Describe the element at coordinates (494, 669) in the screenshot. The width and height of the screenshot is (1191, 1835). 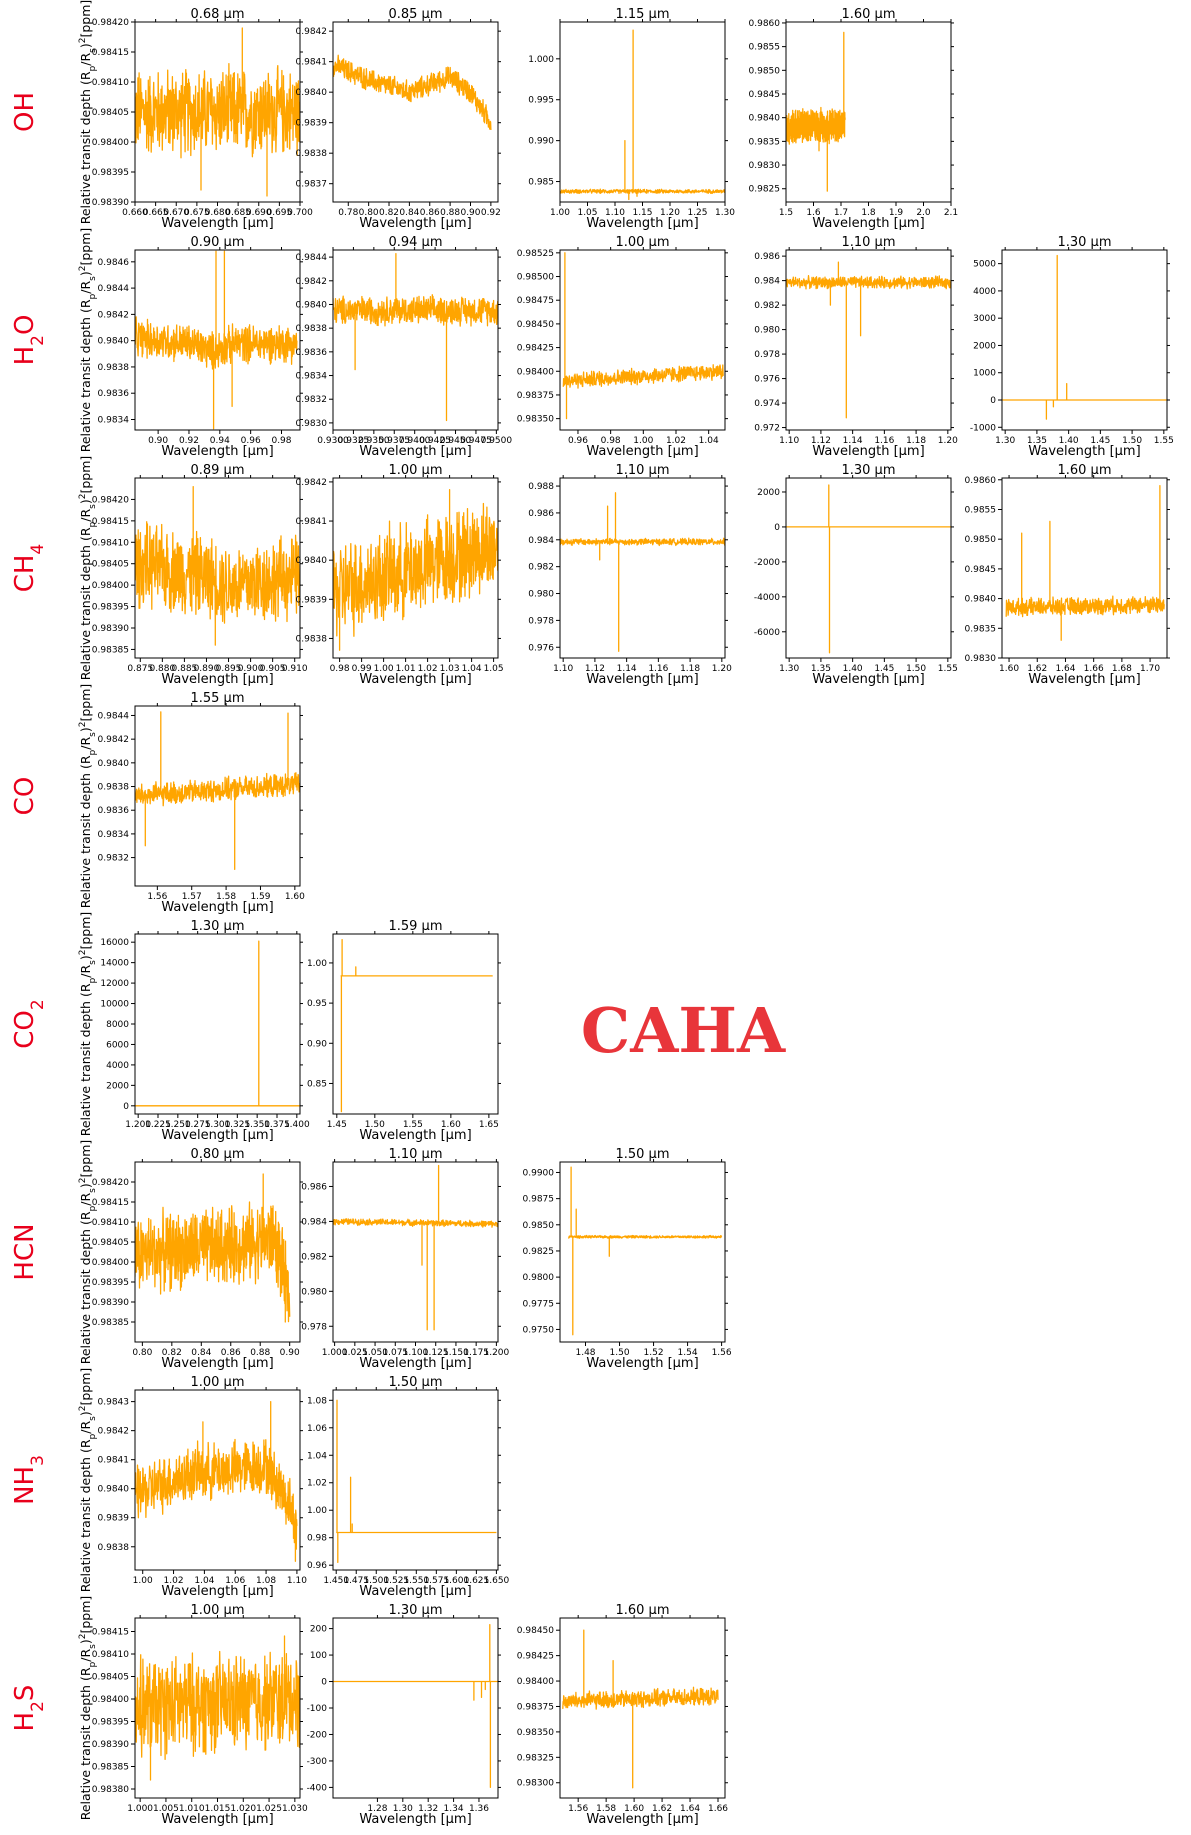
I see `x-tick-label: 1.05` at that location.